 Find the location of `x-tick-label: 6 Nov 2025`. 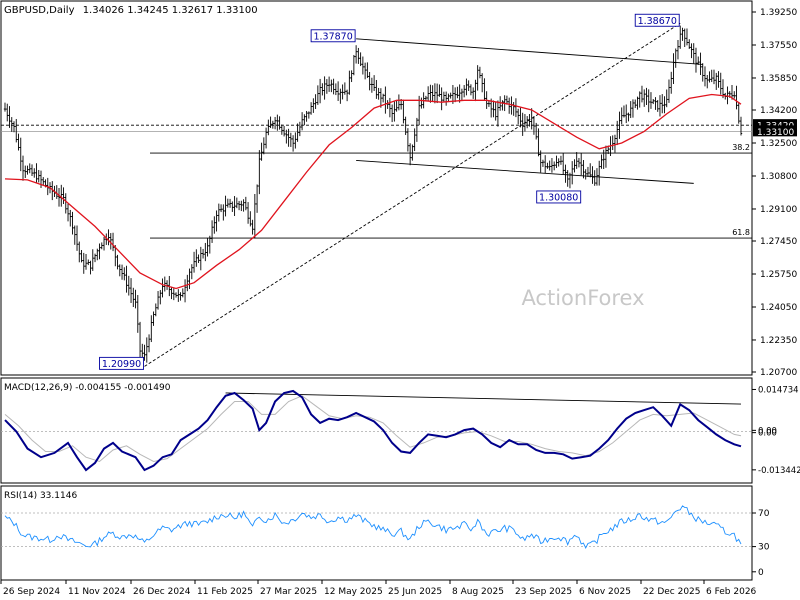

x-tick-label: 6 Nov 2025 is located at coordinates (605, 592).